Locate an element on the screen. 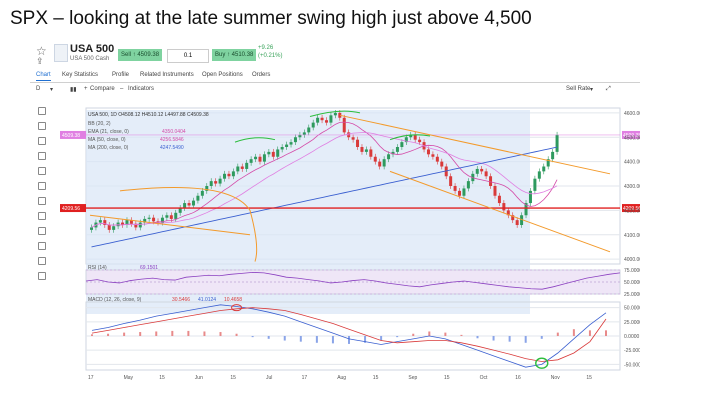  chart-type-icon: ▮▮ is located at coordinates (73, 90).